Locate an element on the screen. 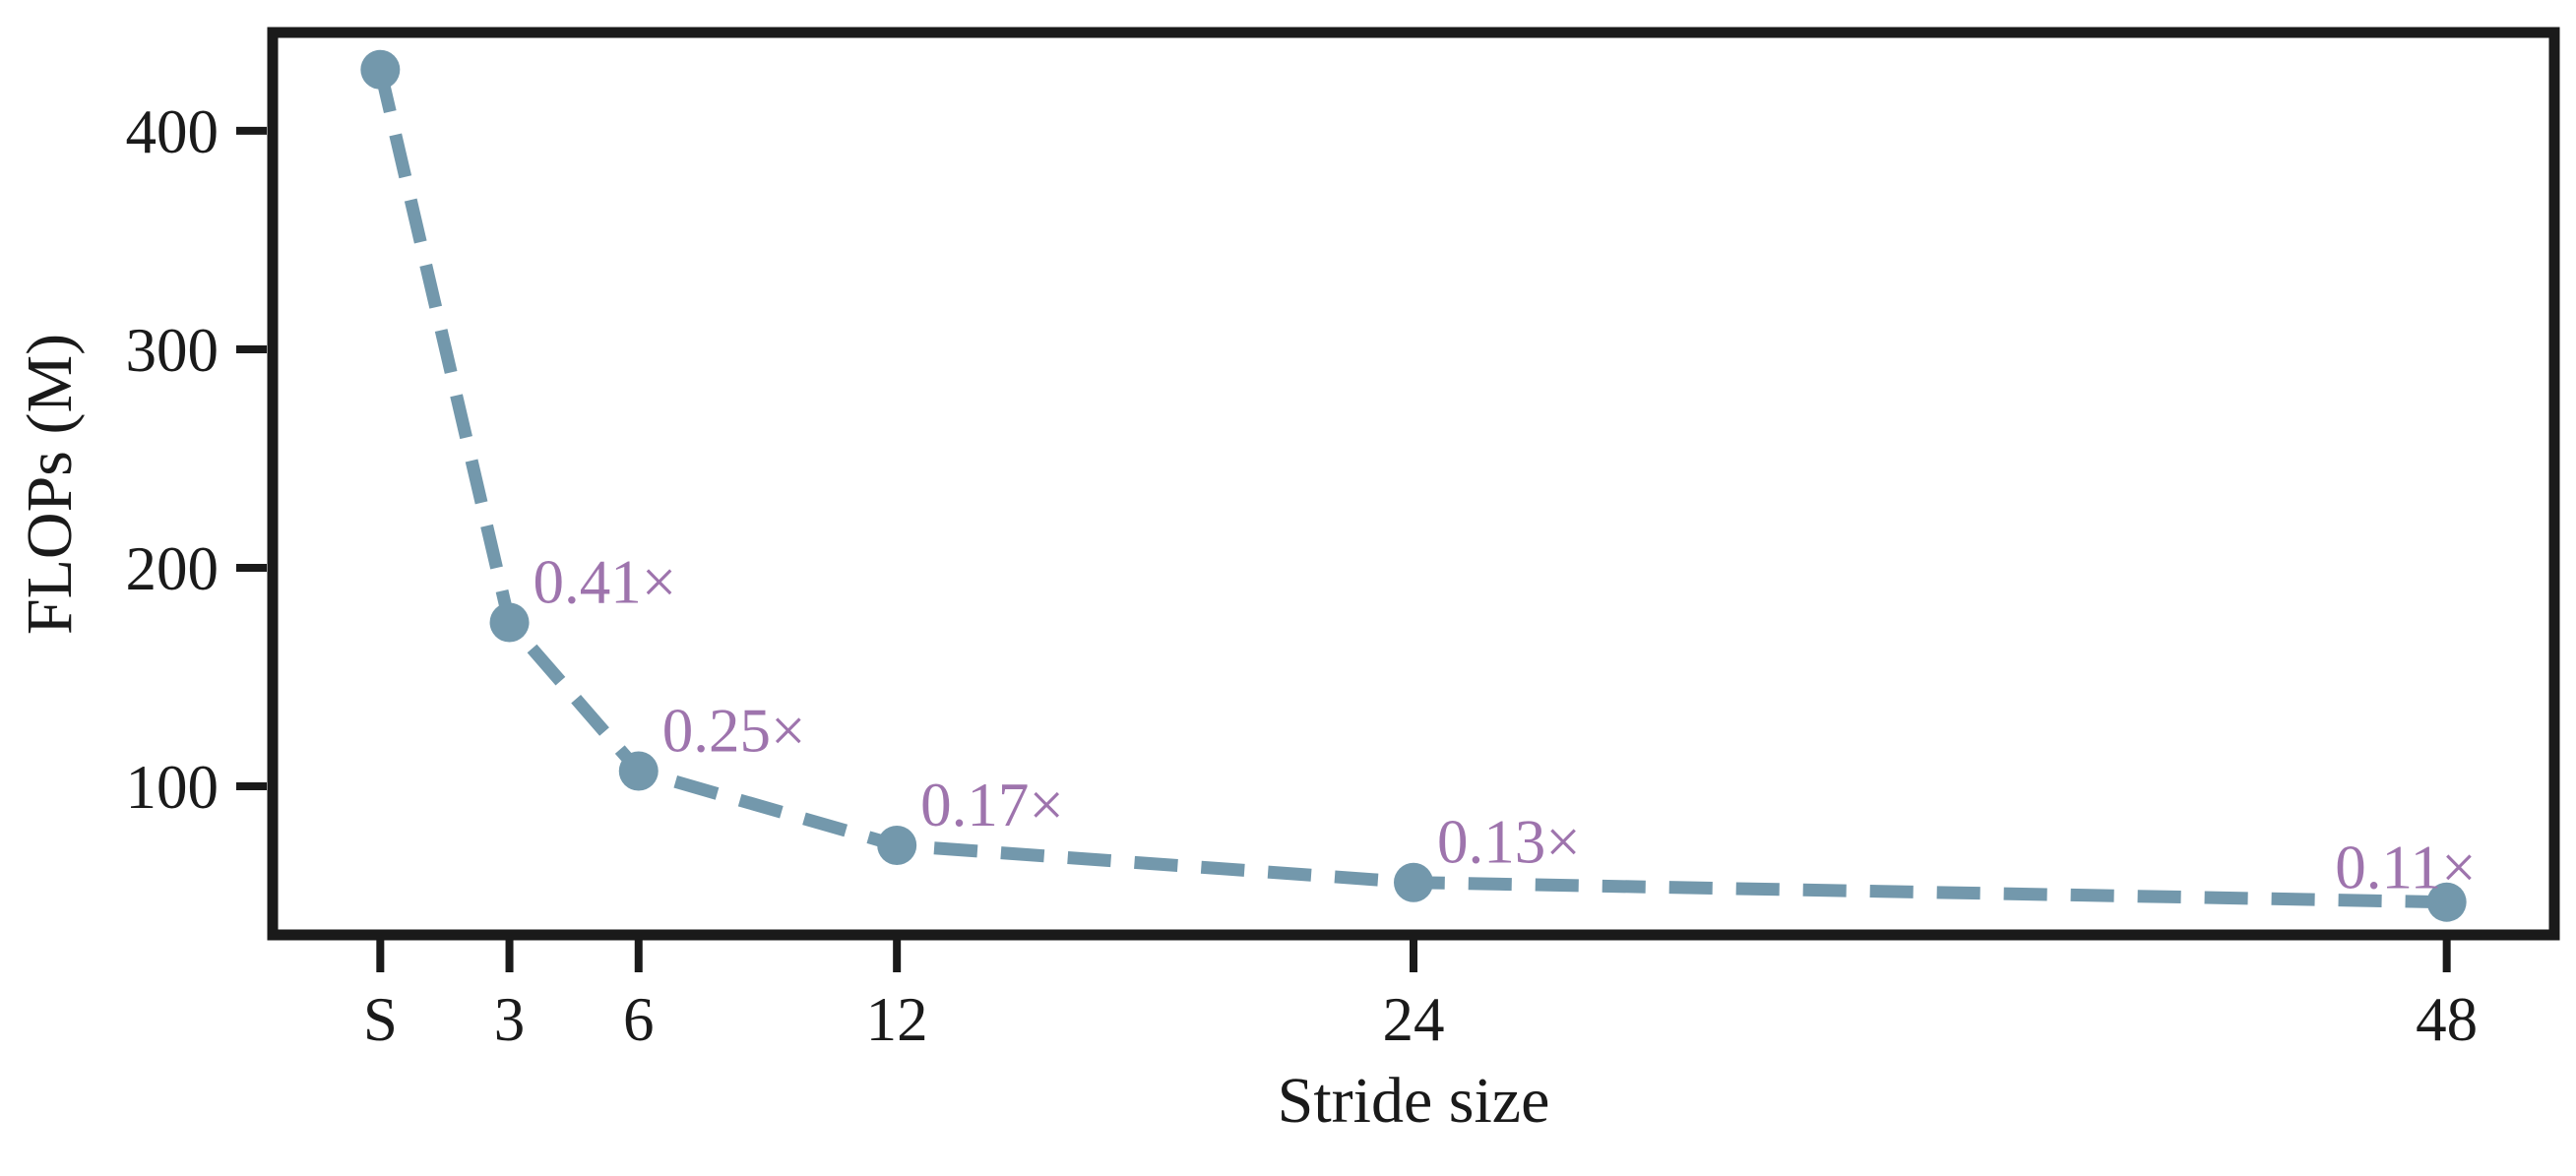 The width and height of the screenshot is (2576, 1176). y-tick-label: 400 is located at coordinates (173, 131).